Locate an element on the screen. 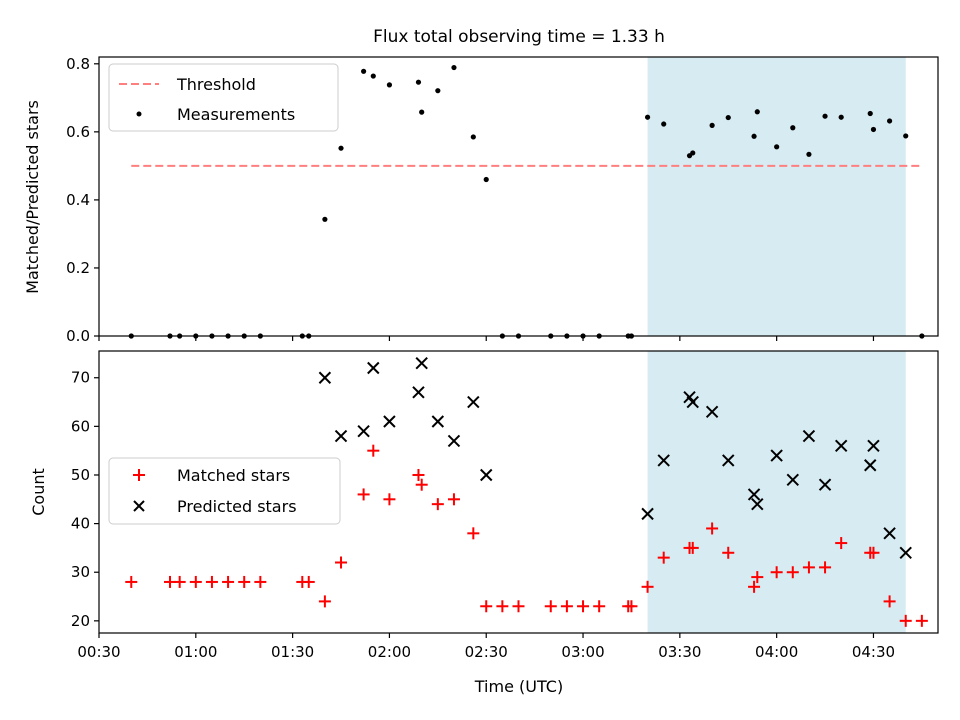 The height and width of the screenshot is (720, 960). bottom-legend-box is located at coordinates (224, 491).